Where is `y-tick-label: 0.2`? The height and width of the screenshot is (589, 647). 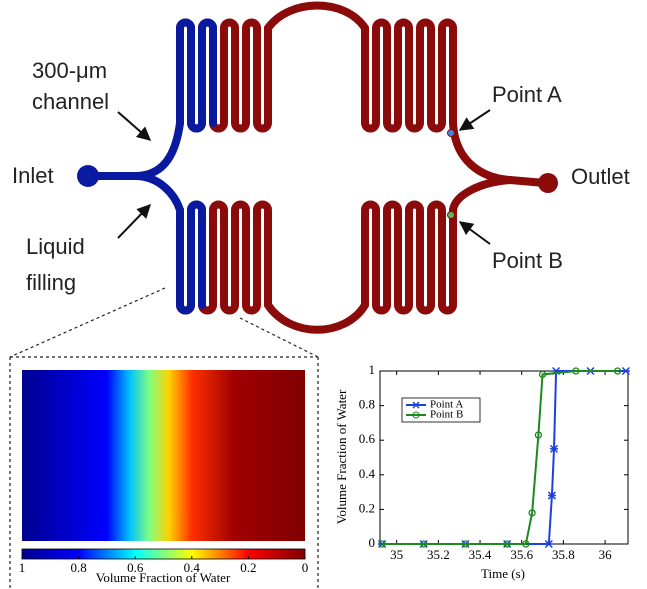
y-tick-label: 0.2 is located at coordinates (367, 507).